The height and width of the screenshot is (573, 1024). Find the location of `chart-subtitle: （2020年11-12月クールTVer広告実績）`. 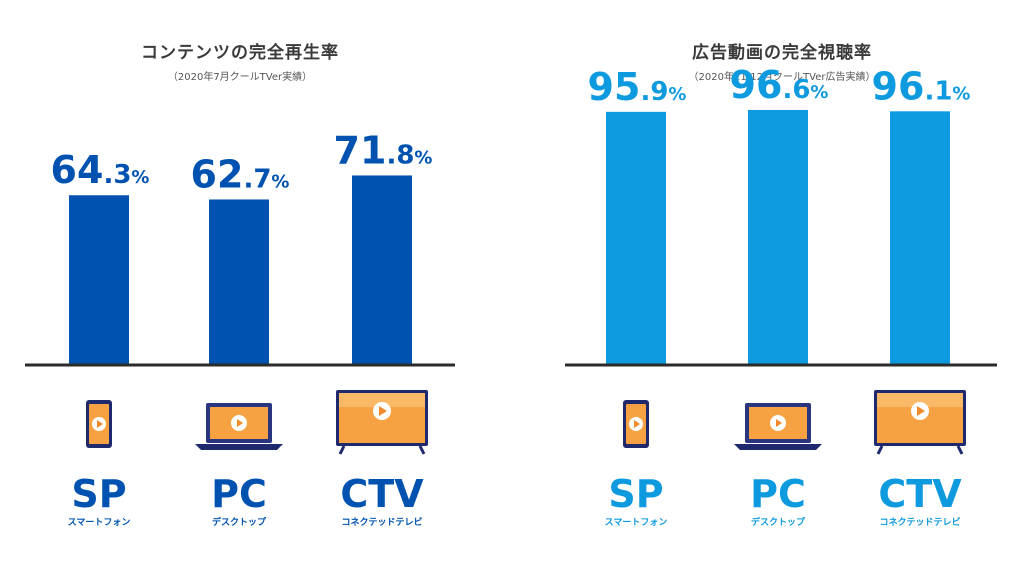

chart-subtitle: （2020年11-12月クールTVer広告実績） is located at coordinates (782, 76).